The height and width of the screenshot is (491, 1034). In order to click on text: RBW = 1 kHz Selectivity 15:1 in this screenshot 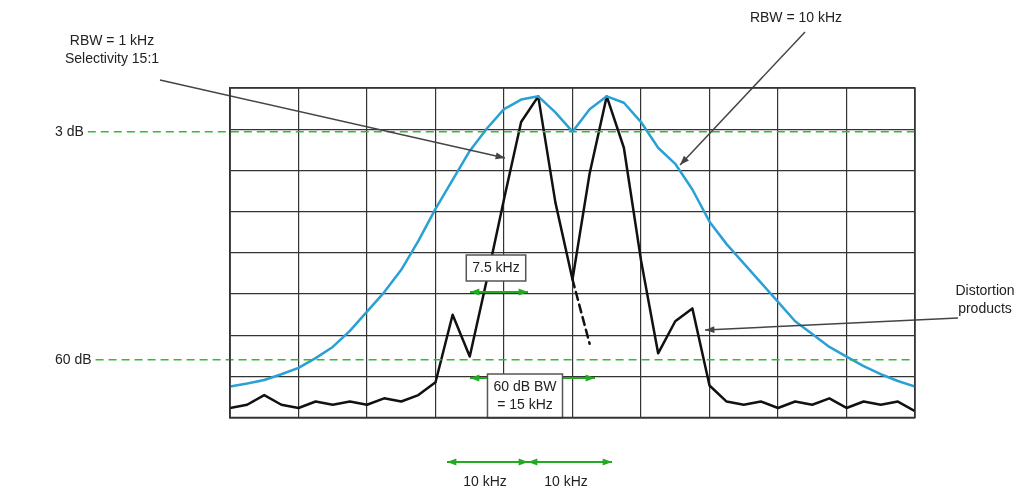, I will do `click(112, 48)`.